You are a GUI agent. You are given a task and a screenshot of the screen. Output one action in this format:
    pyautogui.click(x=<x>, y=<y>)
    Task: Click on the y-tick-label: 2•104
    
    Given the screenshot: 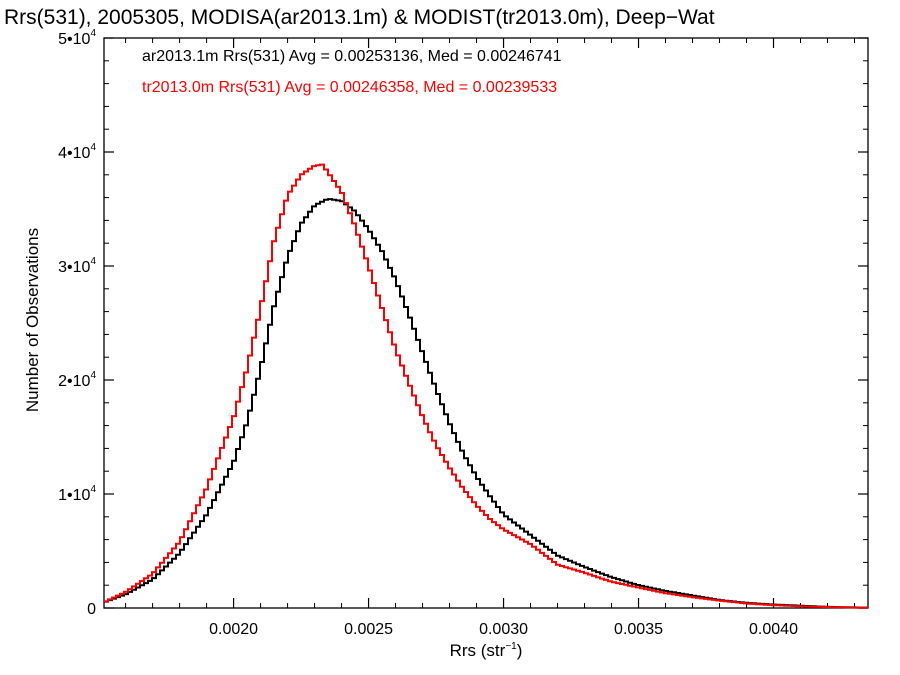 What is the action you would take?
    pyautogui.click(x=77, y=380)
    